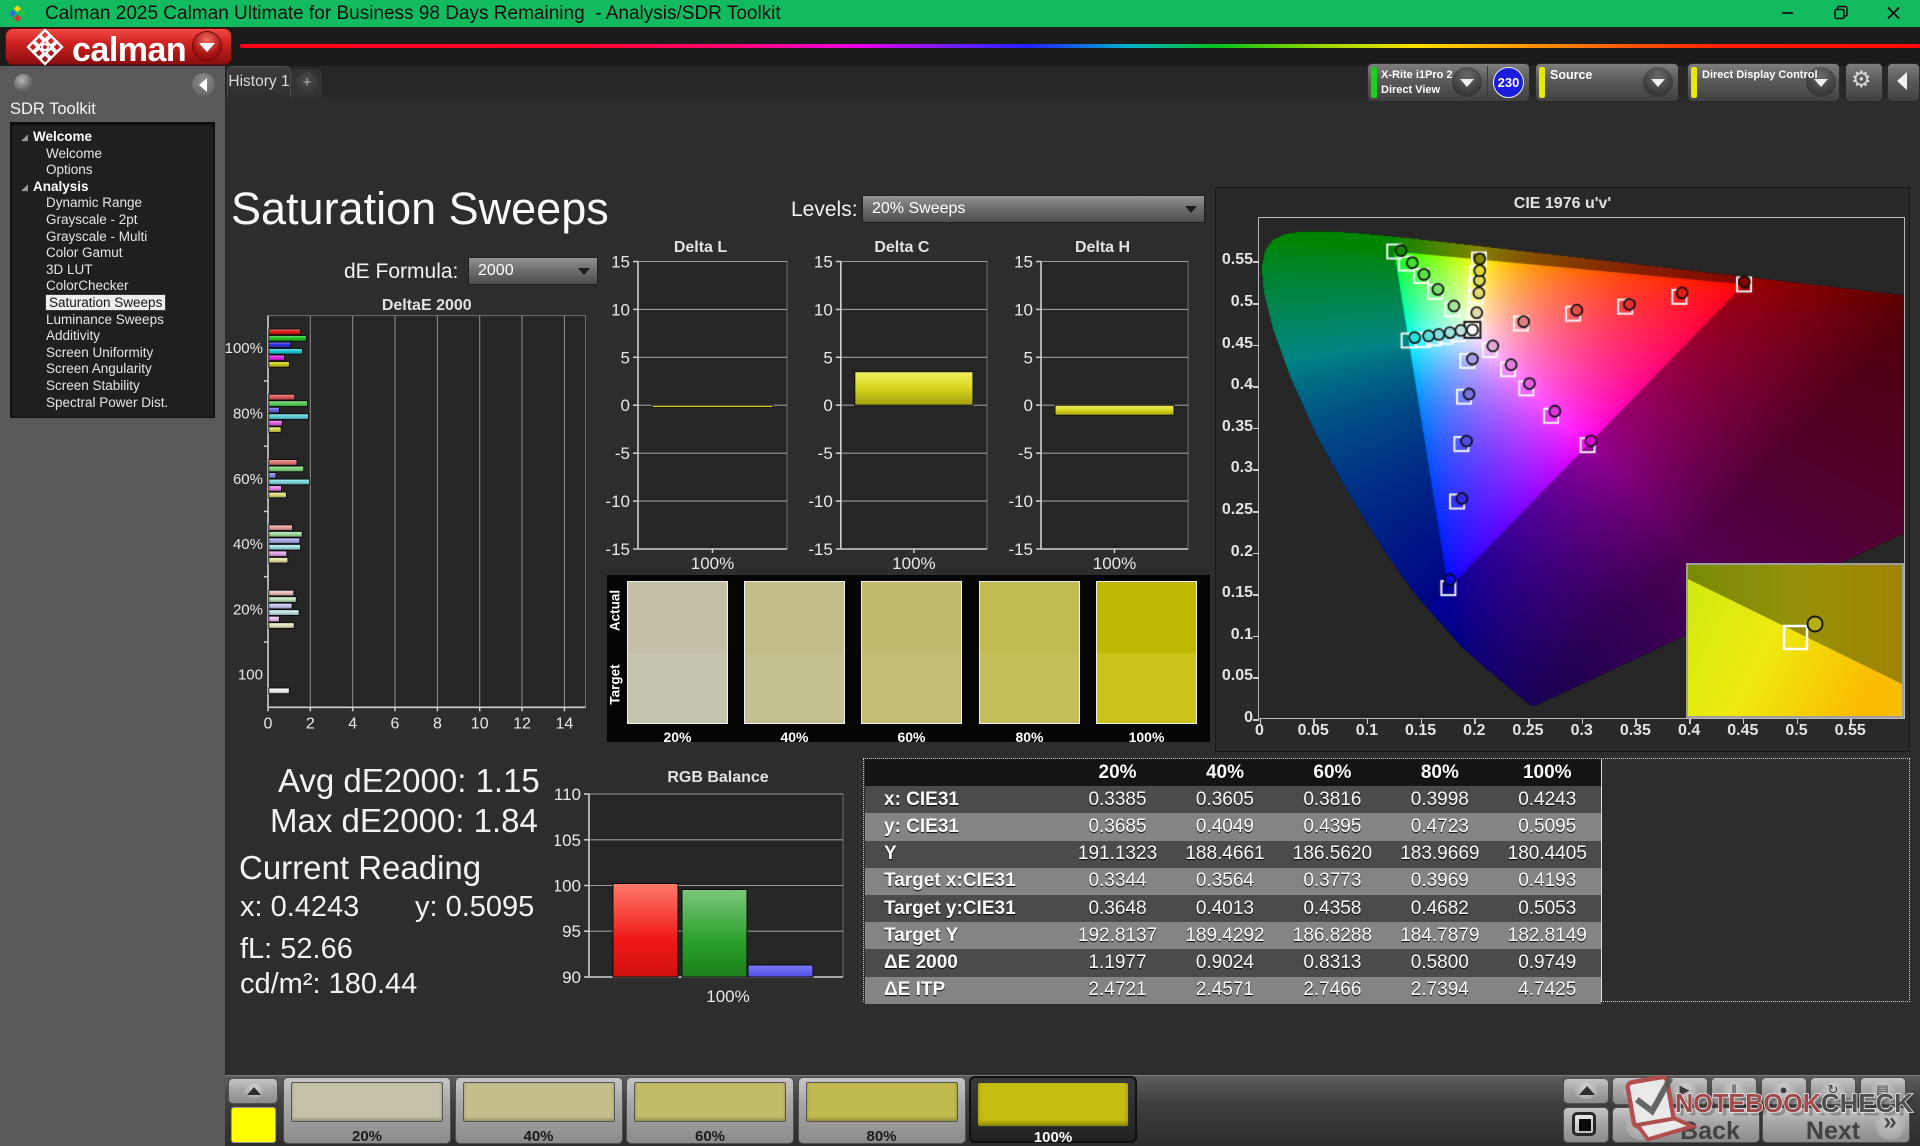 Image resolution: width=1920 pixels, height=1146 pixels. What do you see at coordinates (248, 609) in the screenshot?
I see `svg-text: 20%` at bounding box center [248, 609].